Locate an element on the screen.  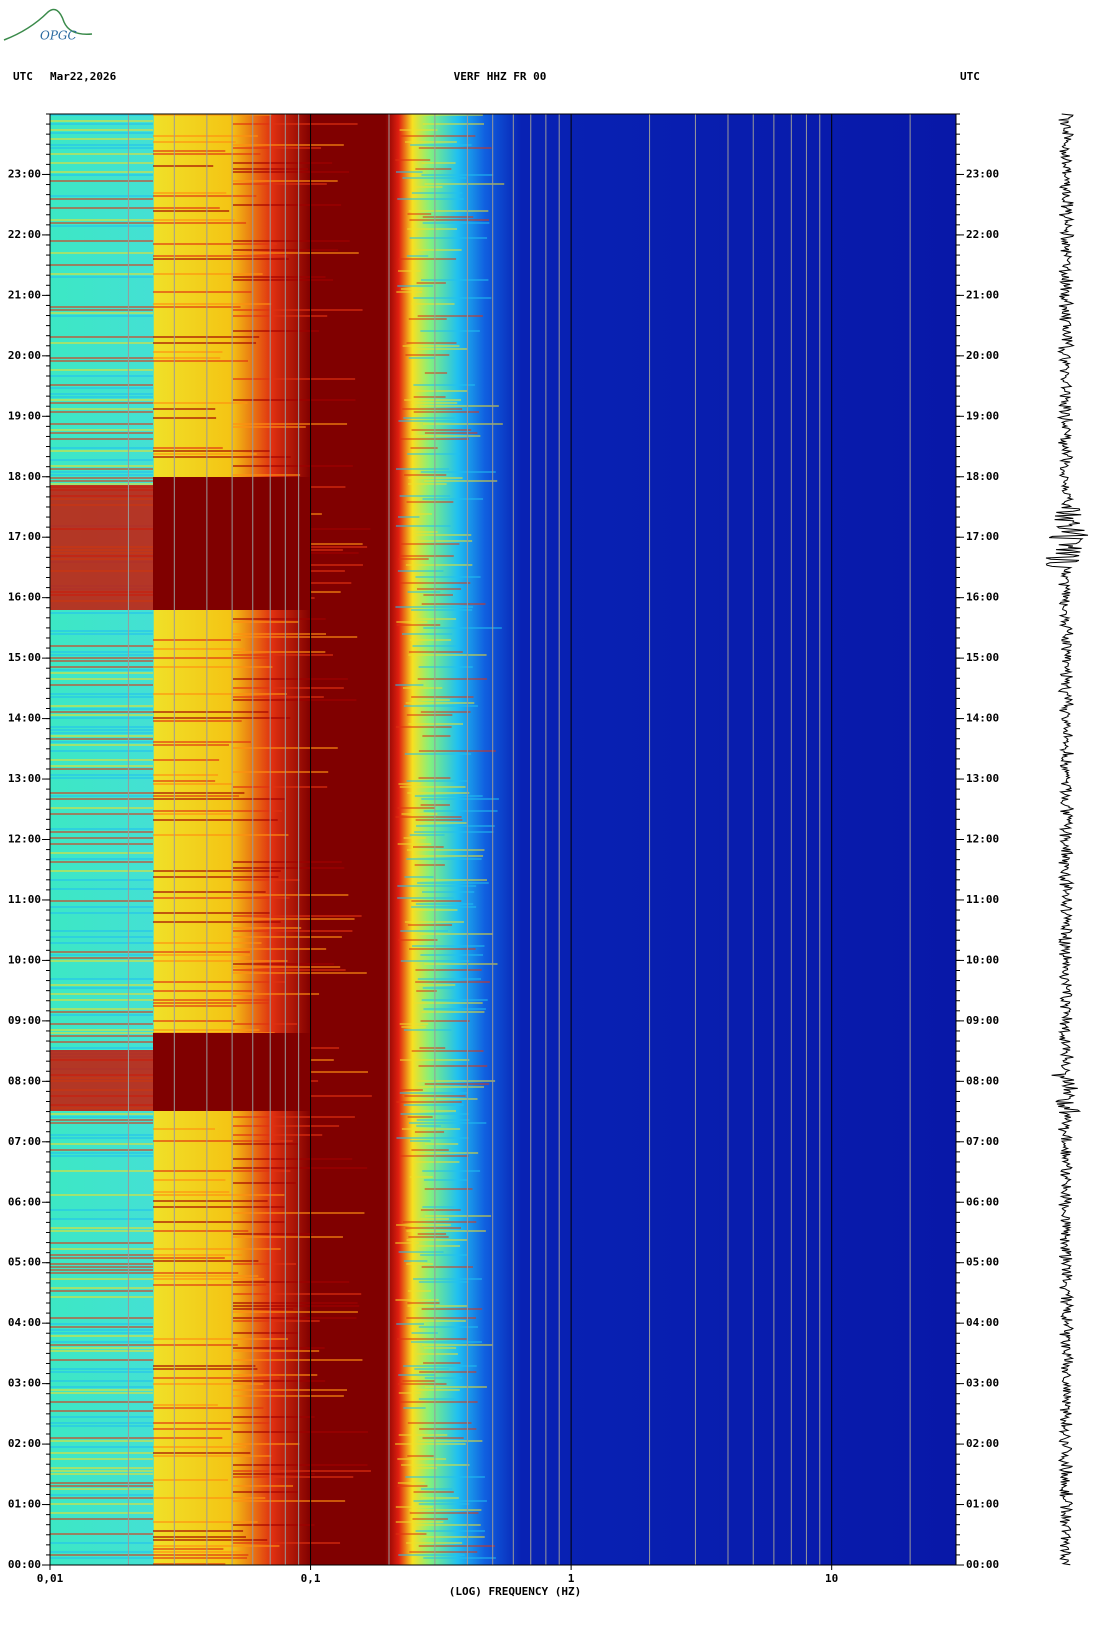
y-tick-label-right: 14:00 is located at coordinates (982, 718).